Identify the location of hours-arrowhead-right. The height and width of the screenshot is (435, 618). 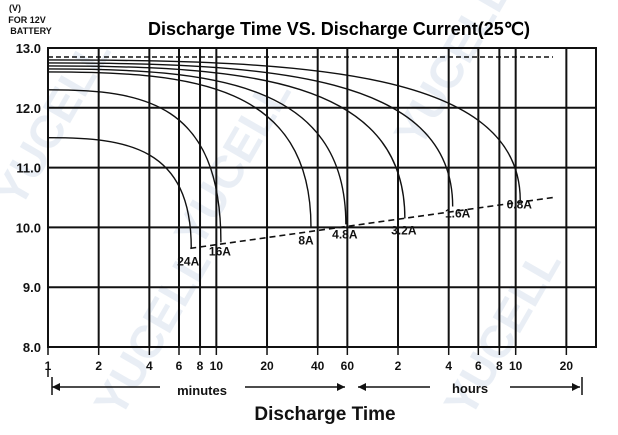
(576, 387).